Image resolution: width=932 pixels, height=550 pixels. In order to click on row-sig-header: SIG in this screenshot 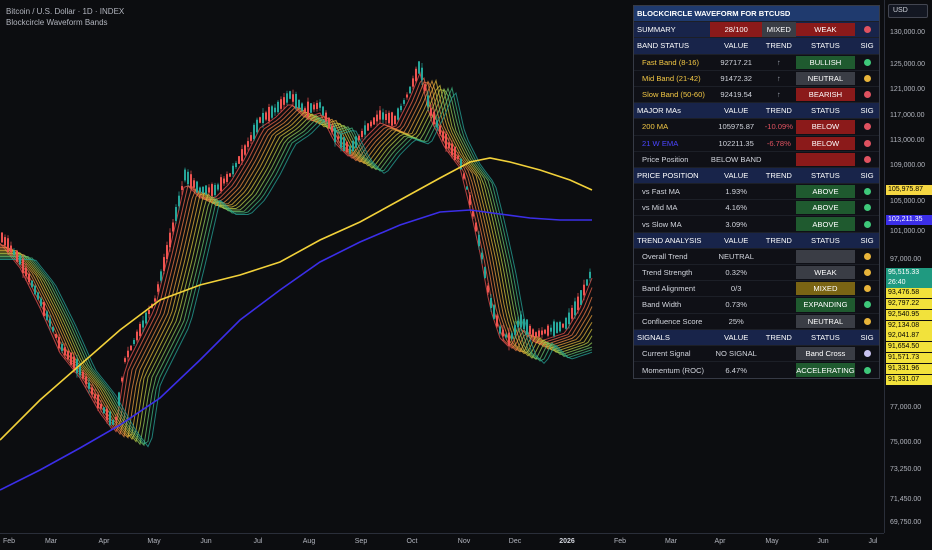, I will do `click(867, 240)`.